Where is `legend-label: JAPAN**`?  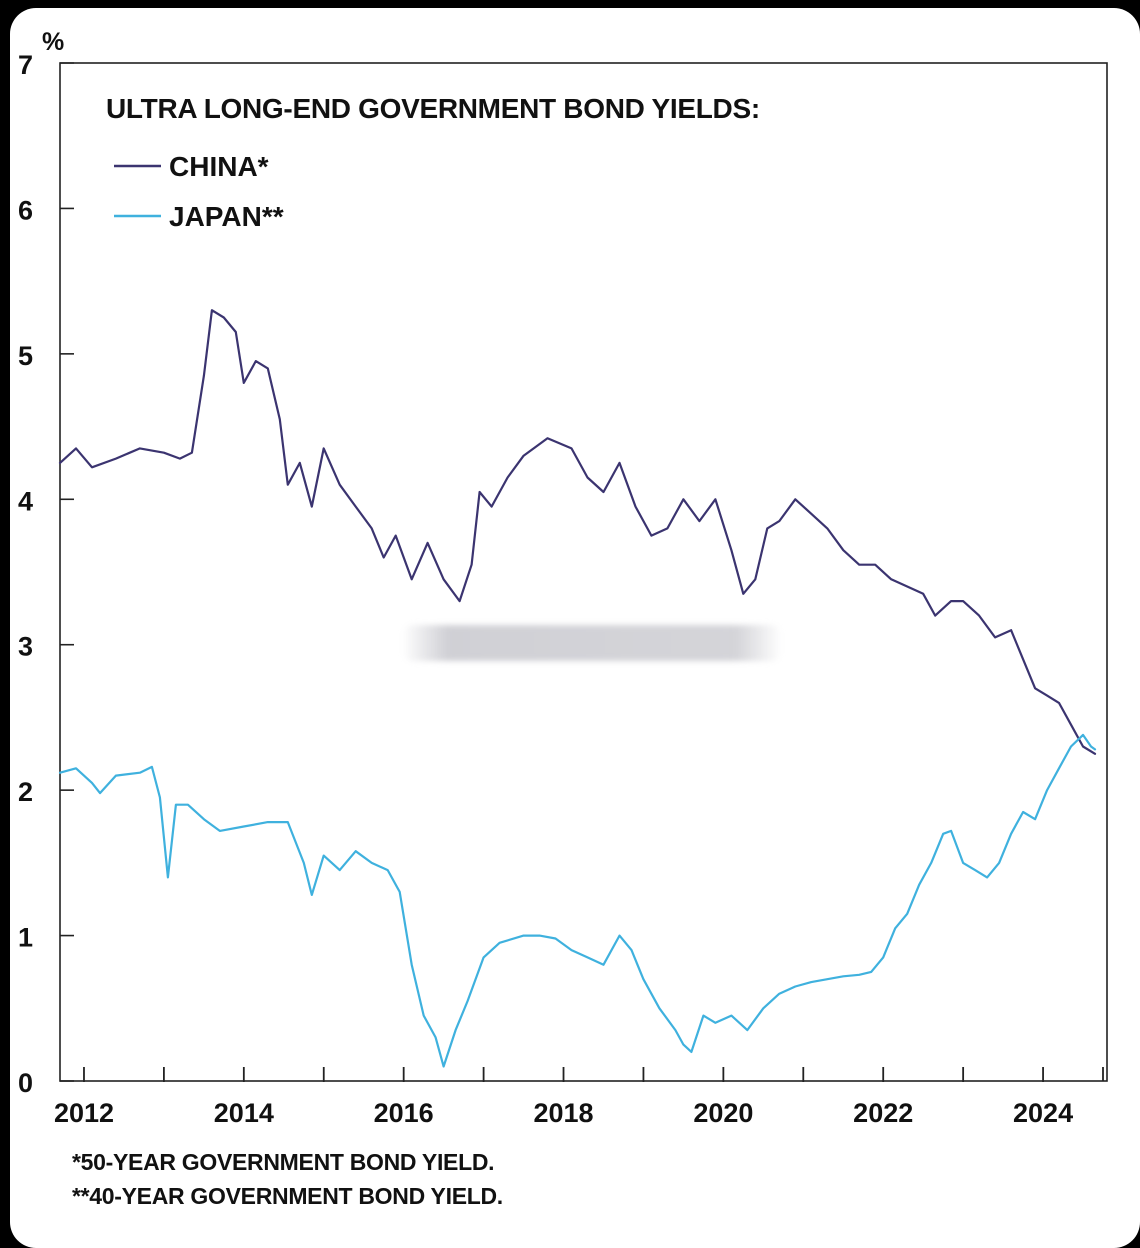
legend-label: JAPAN** is located at coordinates (226, 216).